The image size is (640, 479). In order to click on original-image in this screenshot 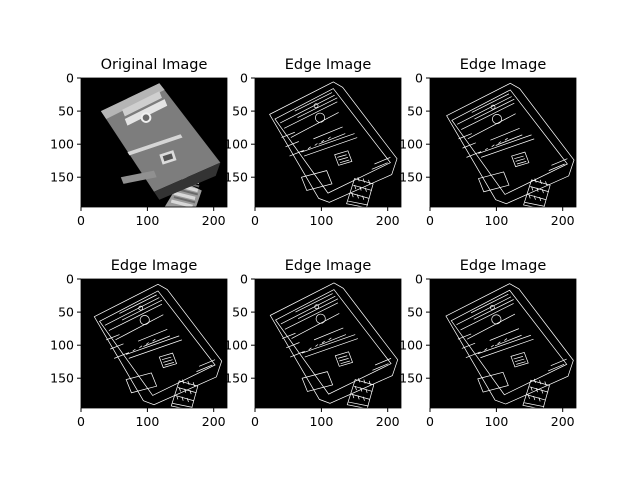, I will do `click(154, 142)`.